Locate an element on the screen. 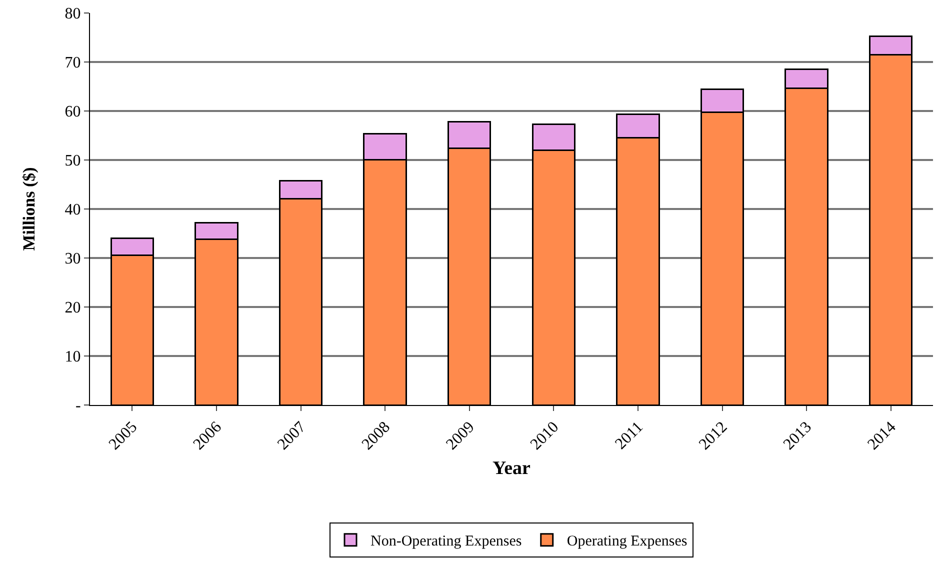  y-tick-label: - is located at coordinates (78, 406).